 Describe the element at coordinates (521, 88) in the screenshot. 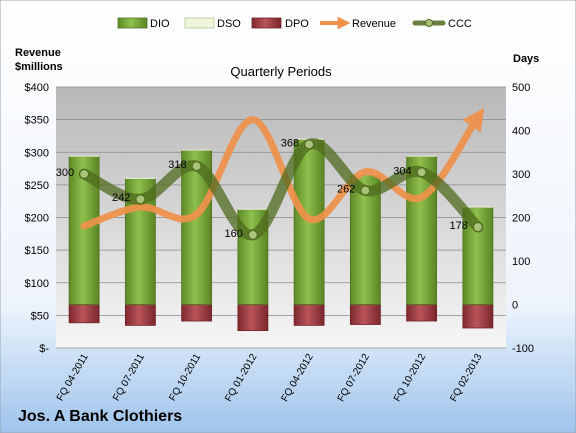

I see `right-tick-label: 500` at that location.